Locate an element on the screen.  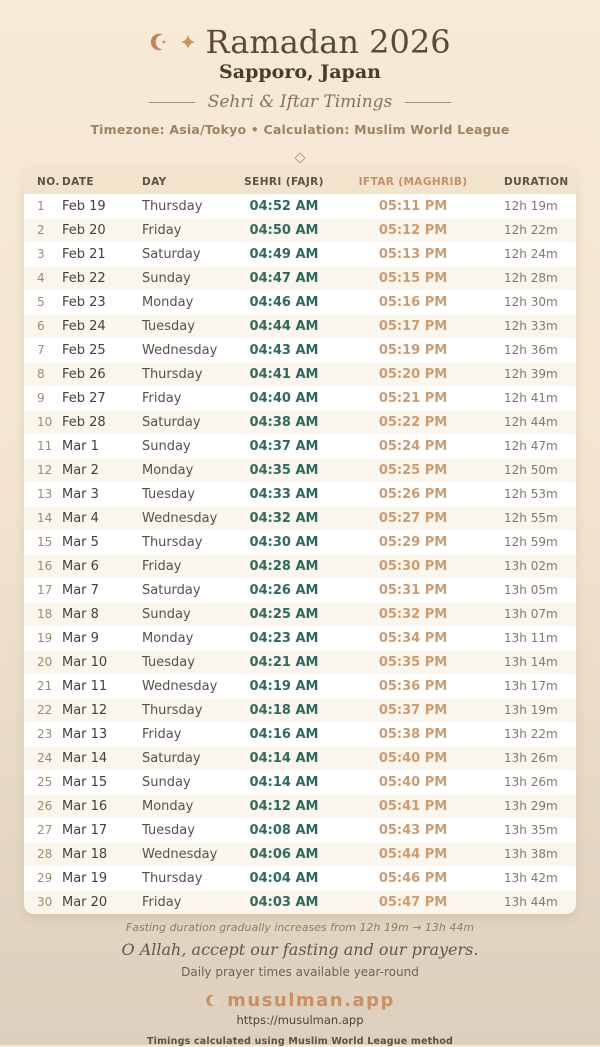
table-row: 5 Feb 23 Monday 04:46 AM 05:16 PM 12h 30m is located at coordinates (300, 302).